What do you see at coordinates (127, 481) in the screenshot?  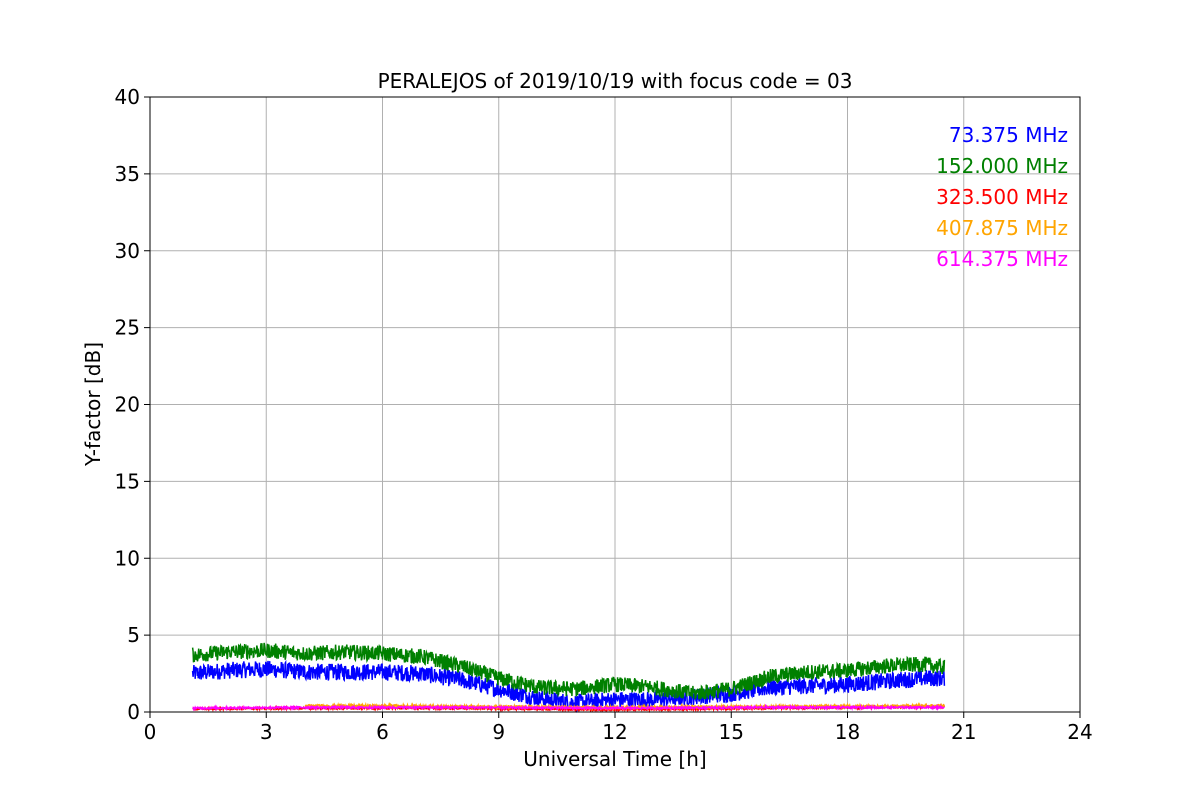 I see `y-tick-label: 15` at bounding box center [127, 481].